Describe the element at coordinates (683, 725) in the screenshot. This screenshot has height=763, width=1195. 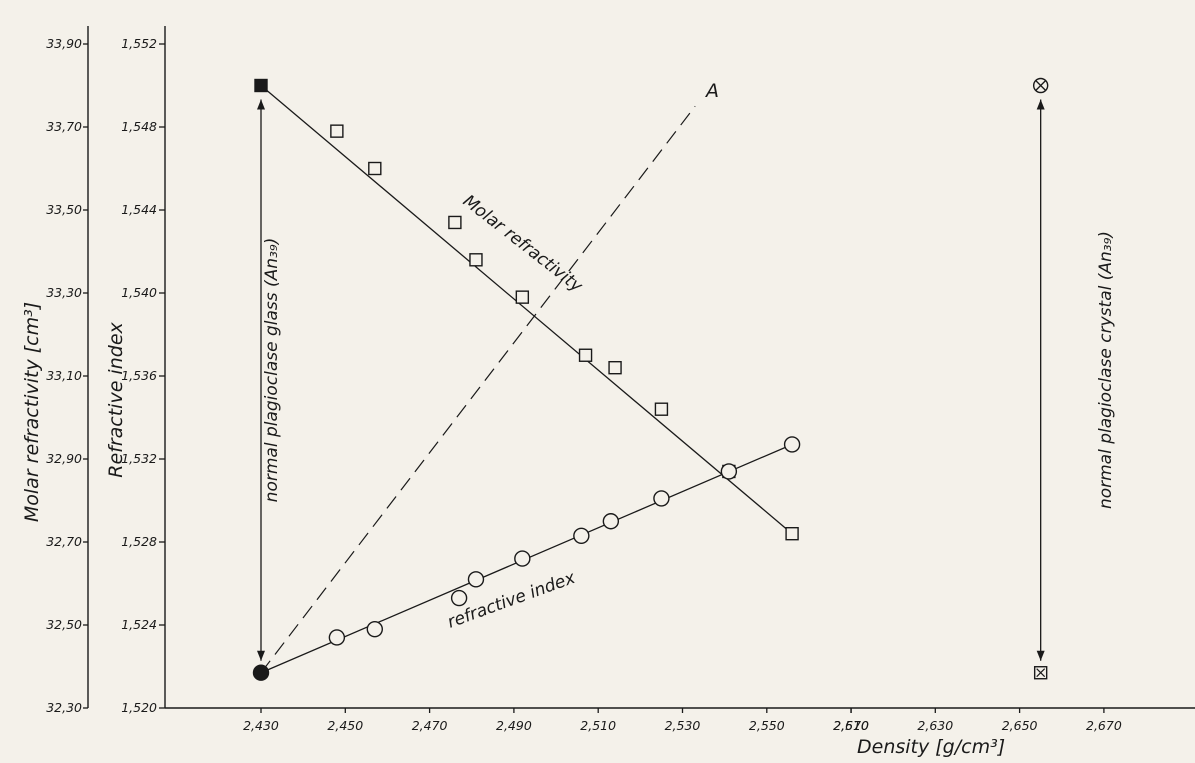
I see `x-tick-label: 2,530` at that location.